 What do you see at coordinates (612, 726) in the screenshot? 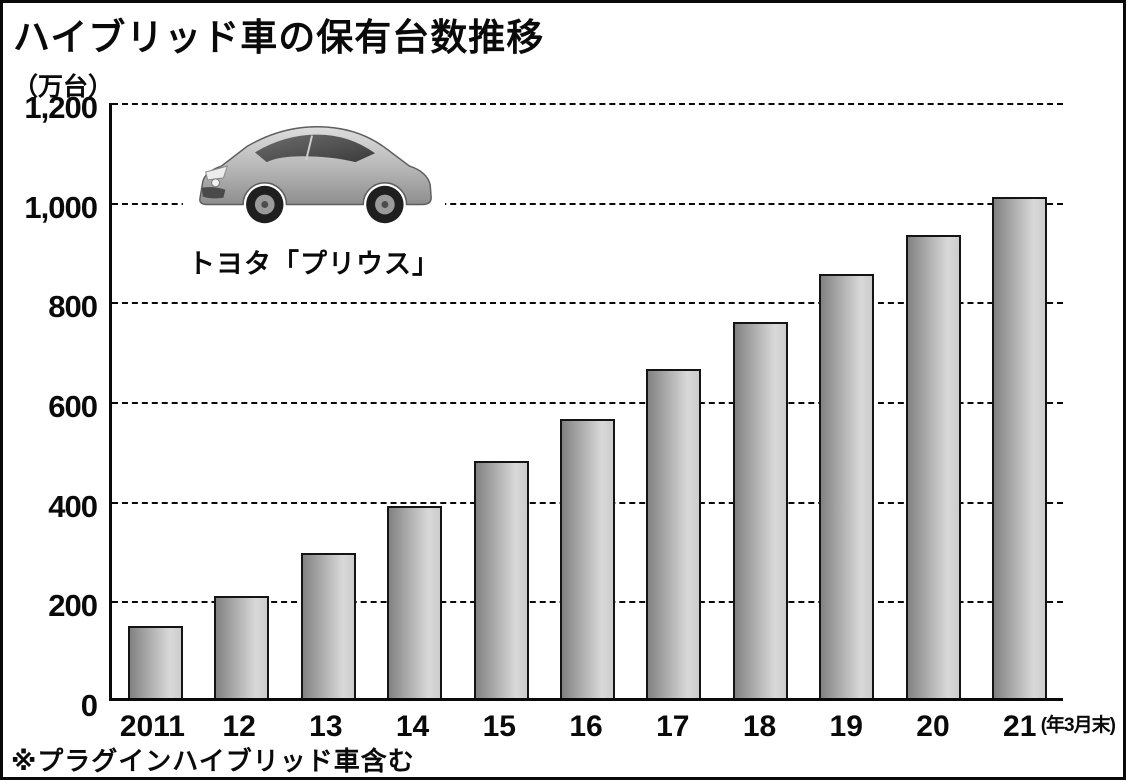
I see `x-axis-labels: 2011 12 13 14 15 16 17 18 19 20 21 (年3月末)` at bounding box center [612, 726].